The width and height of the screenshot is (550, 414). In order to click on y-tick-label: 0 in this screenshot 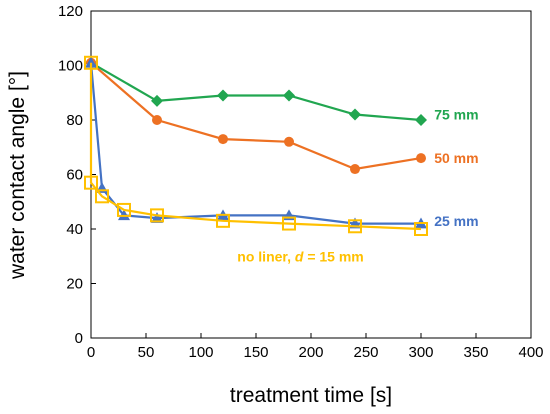, I will do `click(79, 338)`.